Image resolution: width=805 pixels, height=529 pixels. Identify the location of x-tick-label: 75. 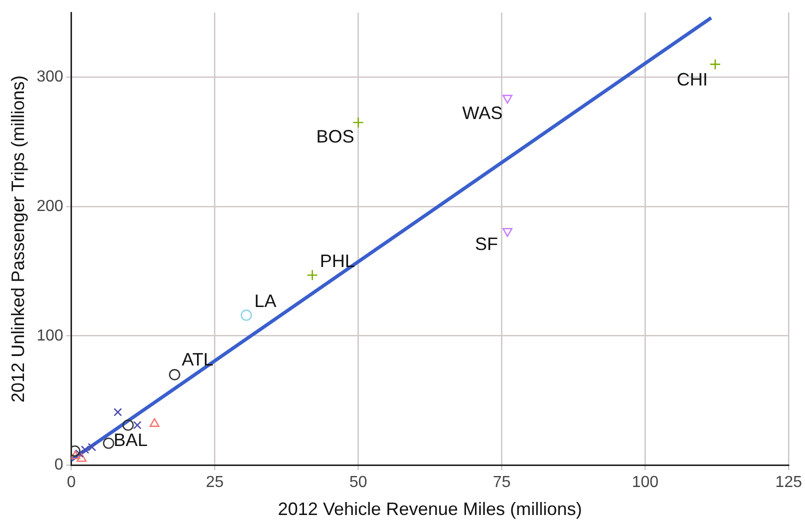
(501, 483).